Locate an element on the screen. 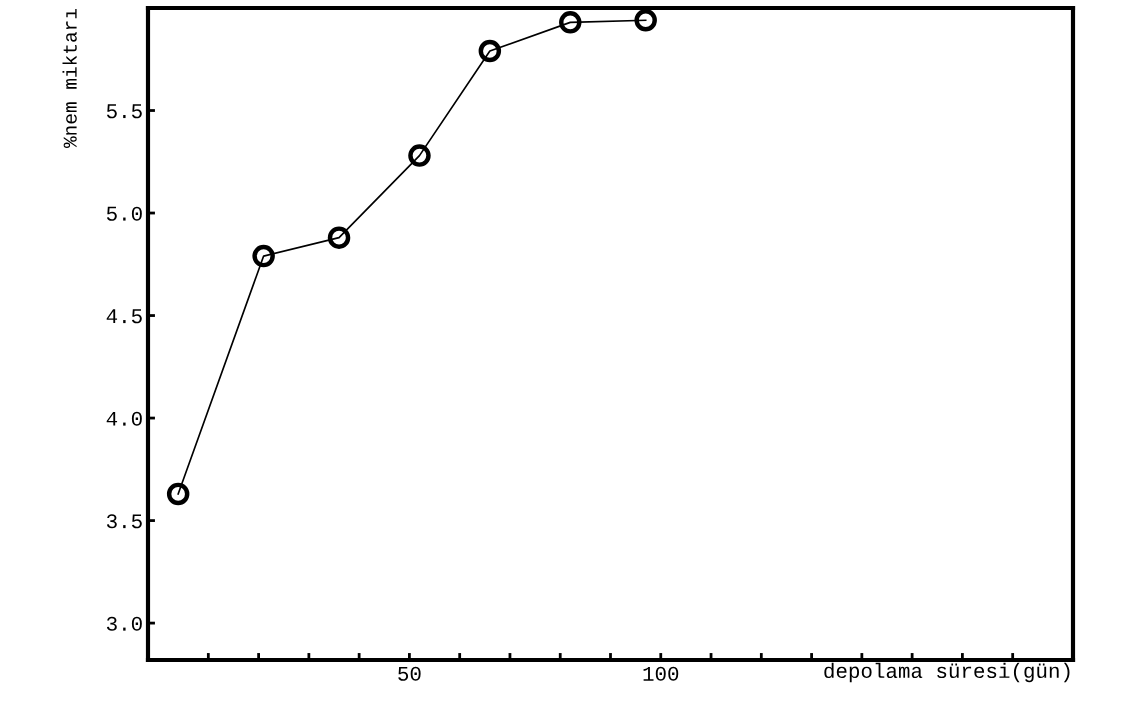 The height and width of the screenshot is (712, 1142). y-tick-label: 4.0 is located at coordinates (124, 418).